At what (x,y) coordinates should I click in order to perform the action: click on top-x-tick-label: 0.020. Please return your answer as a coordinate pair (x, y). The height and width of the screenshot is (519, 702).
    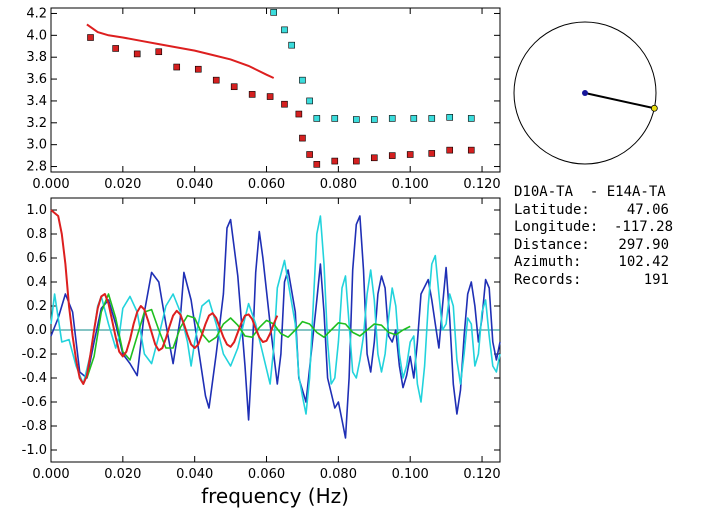
    Looking at the image, I should click on (122, 184).